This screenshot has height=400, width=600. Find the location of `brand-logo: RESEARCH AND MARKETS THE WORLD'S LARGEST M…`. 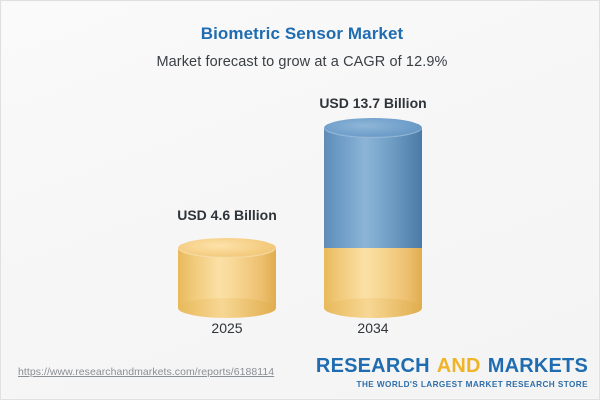

brand-logo: RESEARCH AND MARKETS THE WORLD'S LARGEST M… is located at coordinates (452, 372).